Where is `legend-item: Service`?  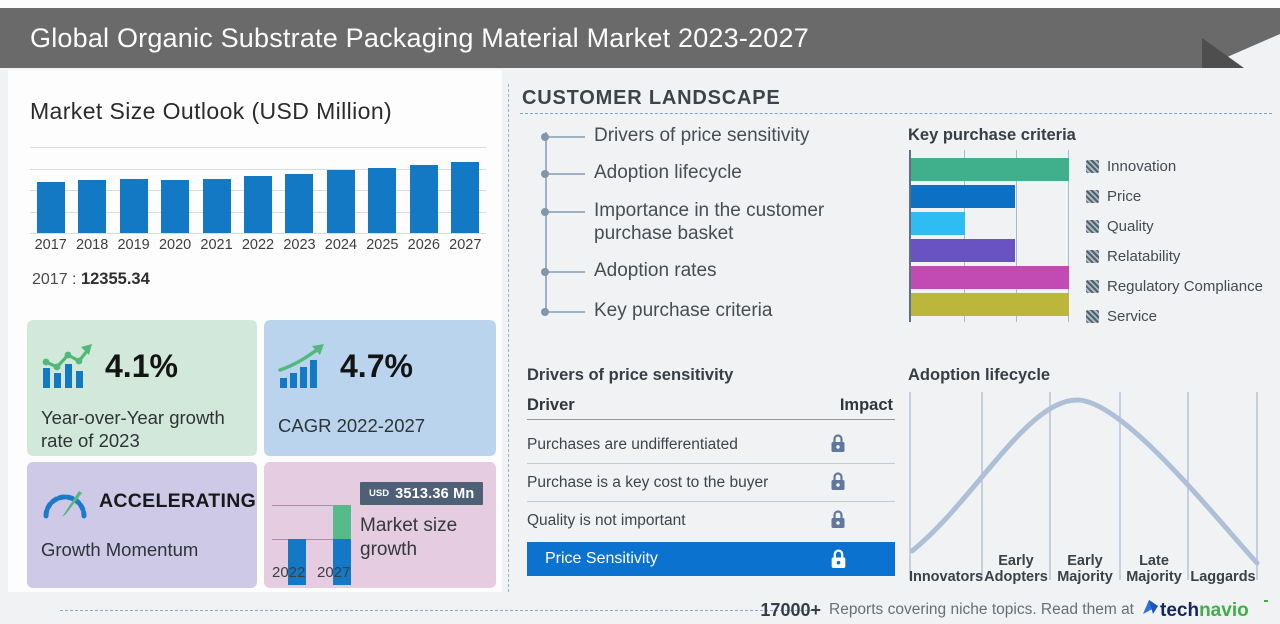 legend-item: Service is located at coordinates (1122, 316).